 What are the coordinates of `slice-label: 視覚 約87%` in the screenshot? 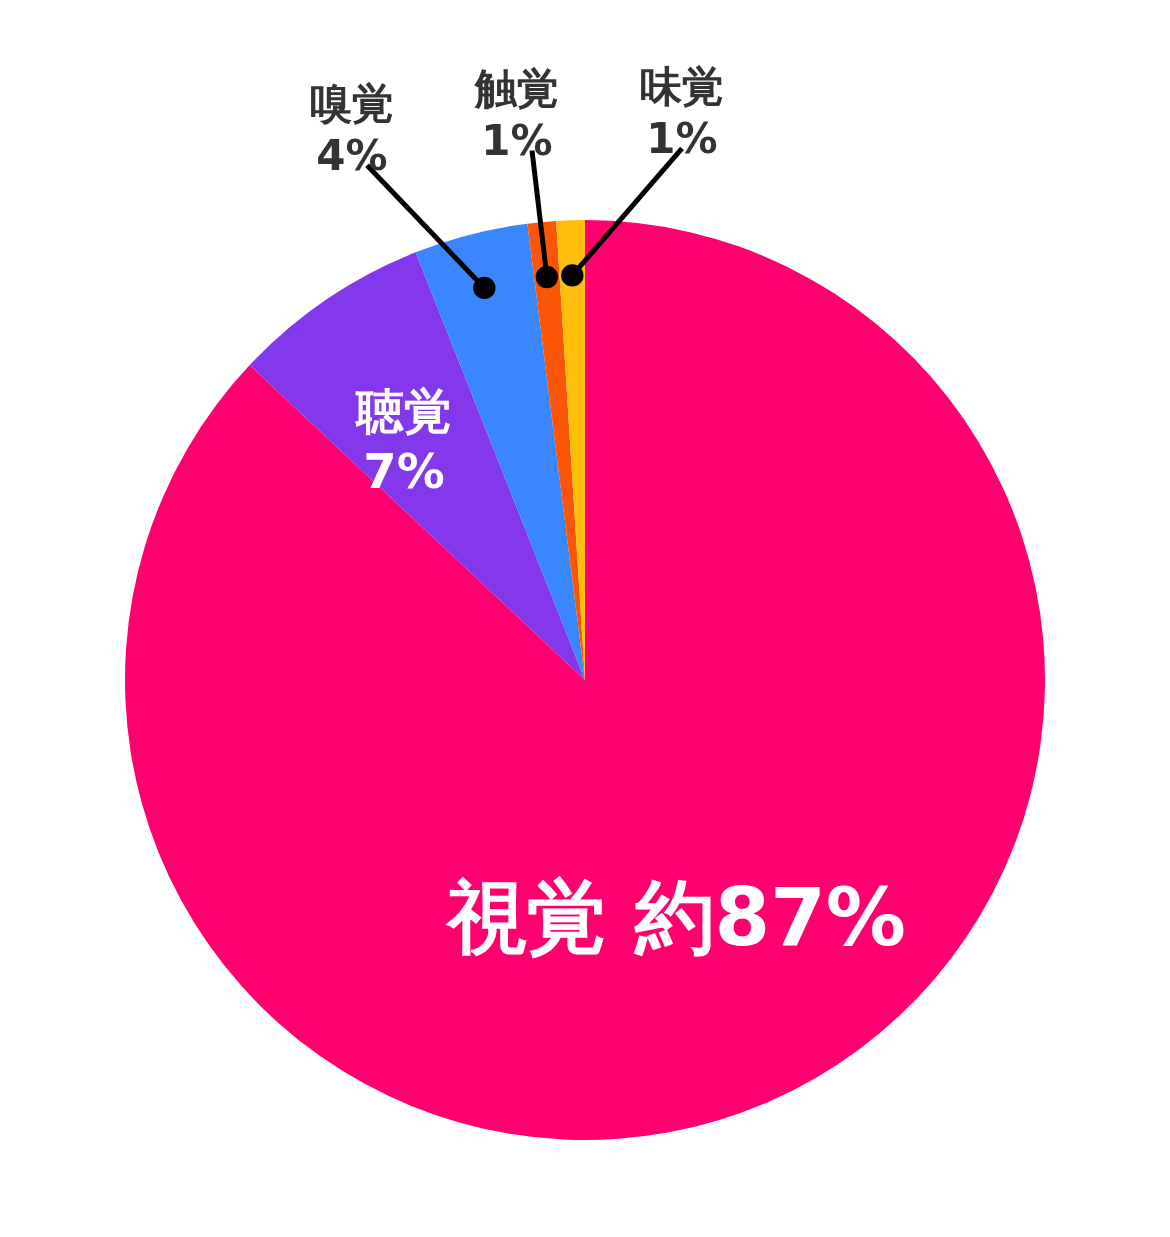 It's located at (675, 918).